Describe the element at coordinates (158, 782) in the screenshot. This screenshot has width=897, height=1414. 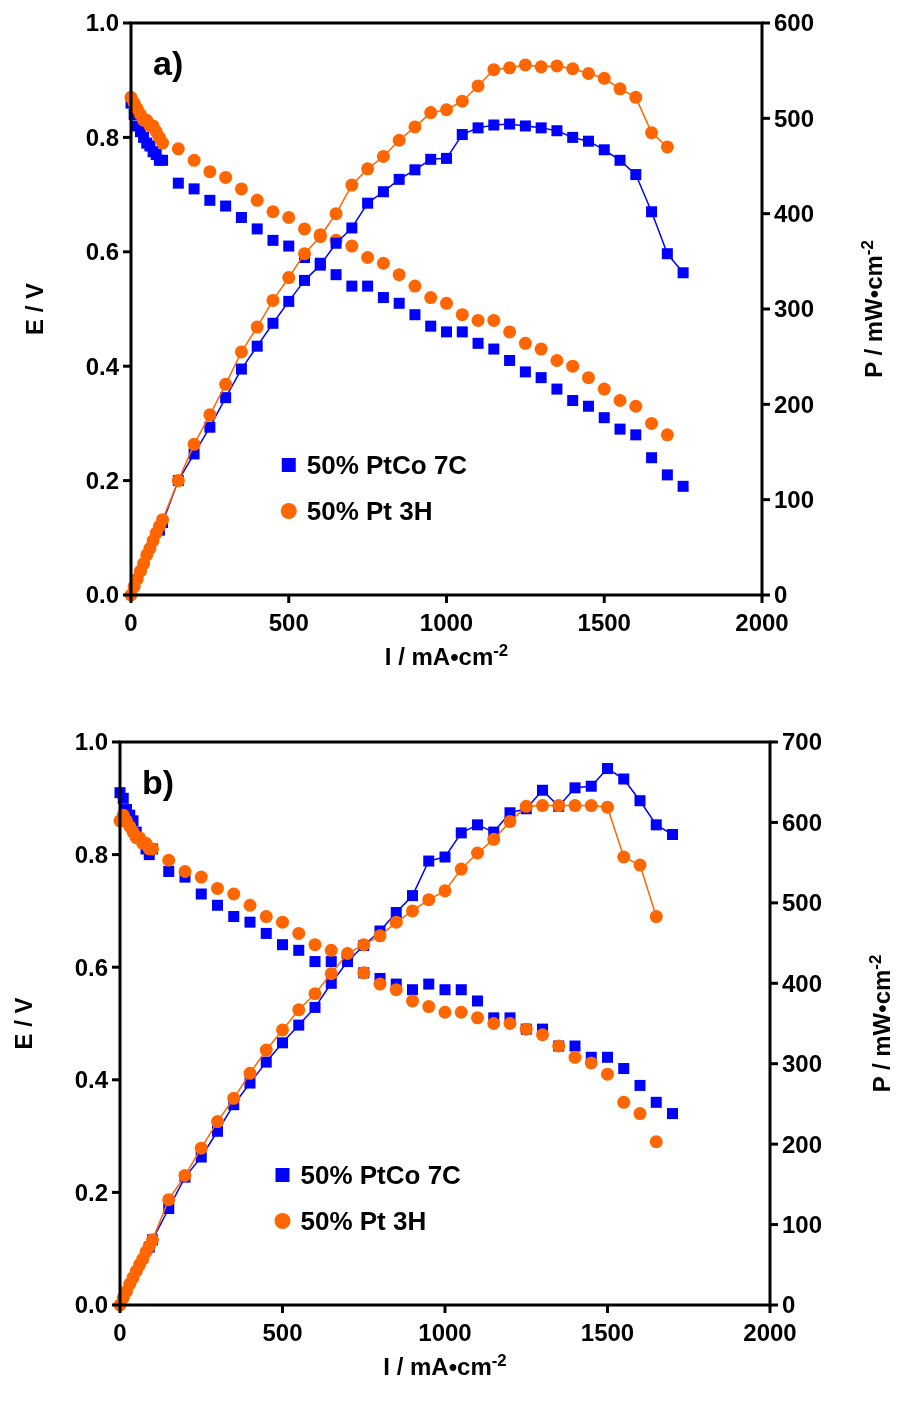
I see `annotation: b)` at that location.